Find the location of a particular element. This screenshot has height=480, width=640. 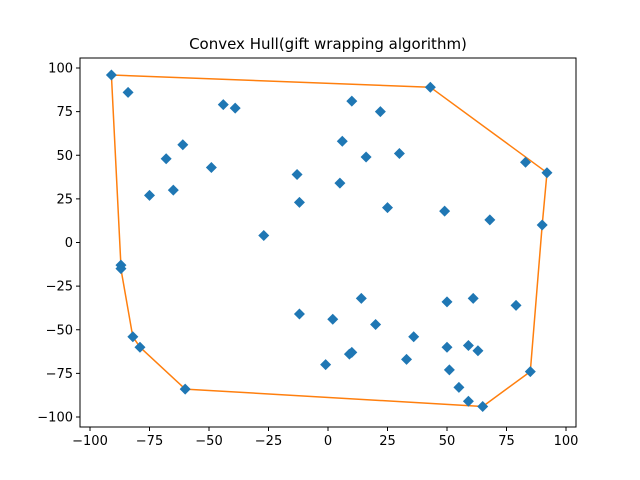

x-tick-label: 100 is located at coordinates (566, 441).